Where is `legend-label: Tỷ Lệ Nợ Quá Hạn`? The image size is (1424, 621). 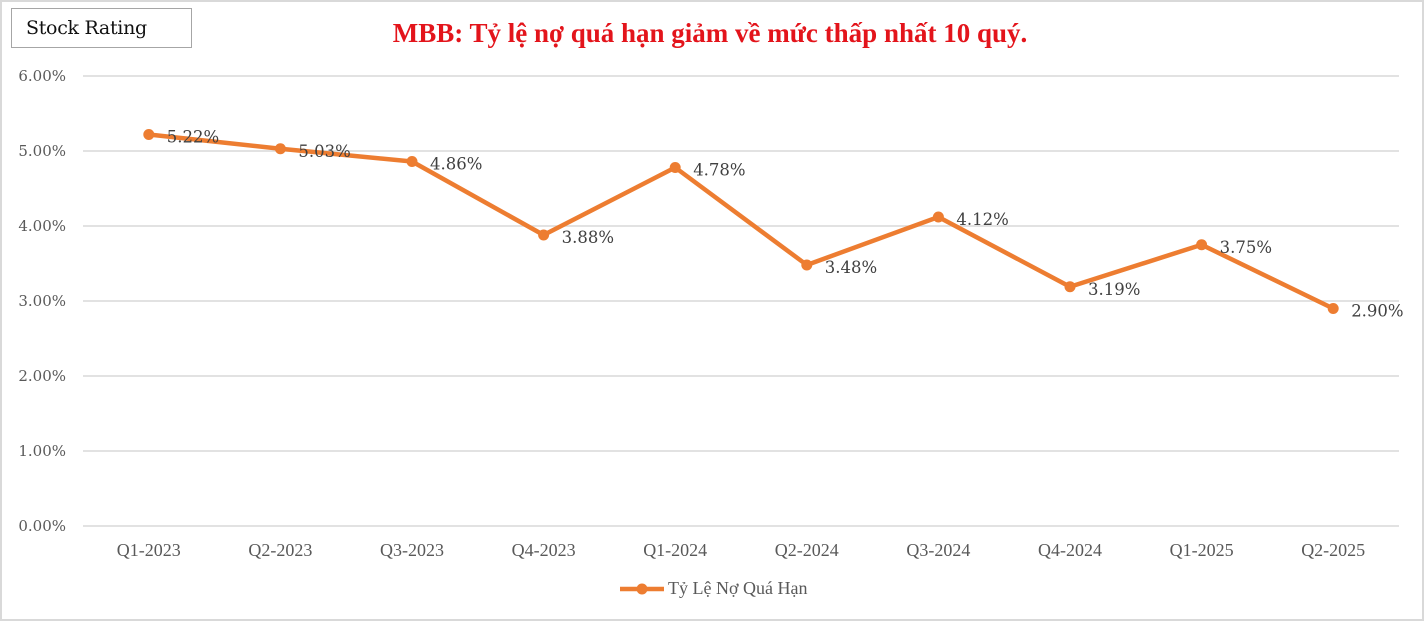 legend-label: Tỷ Lệ Nợ Quá Hạn is located at coordinates (738, 588).